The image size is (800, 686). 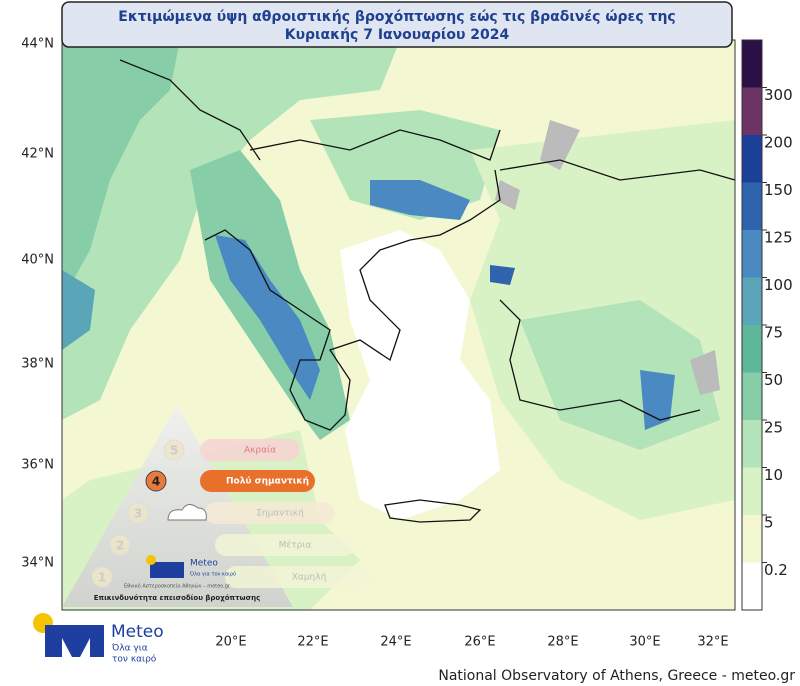 What do you see at coordinates (712, 642) in the screenshot?
I see `lon-label: 32°E` at bounding box center [712, 642].